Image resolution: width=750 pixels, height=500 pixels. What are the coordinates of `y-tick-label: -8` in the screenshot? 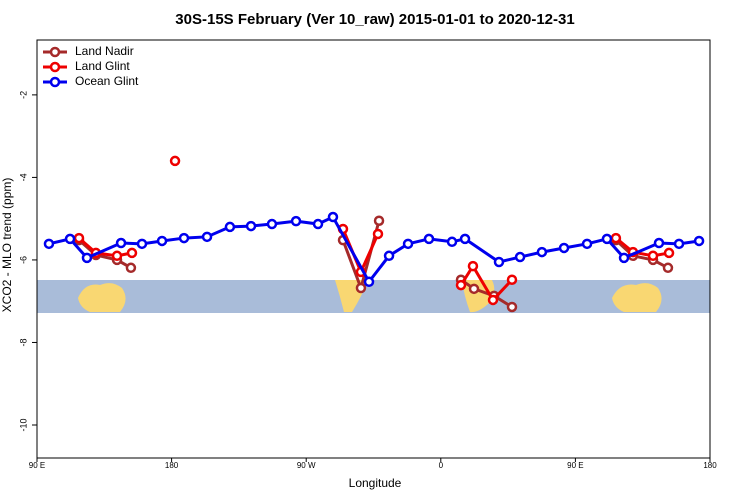 It's located at (23, 342).